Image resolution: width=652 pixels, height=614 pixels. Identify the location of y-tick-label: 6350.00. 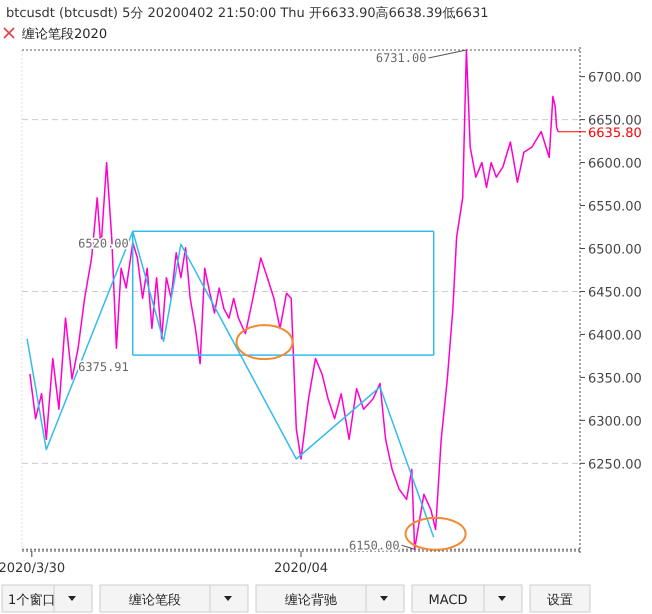
(615, 378).